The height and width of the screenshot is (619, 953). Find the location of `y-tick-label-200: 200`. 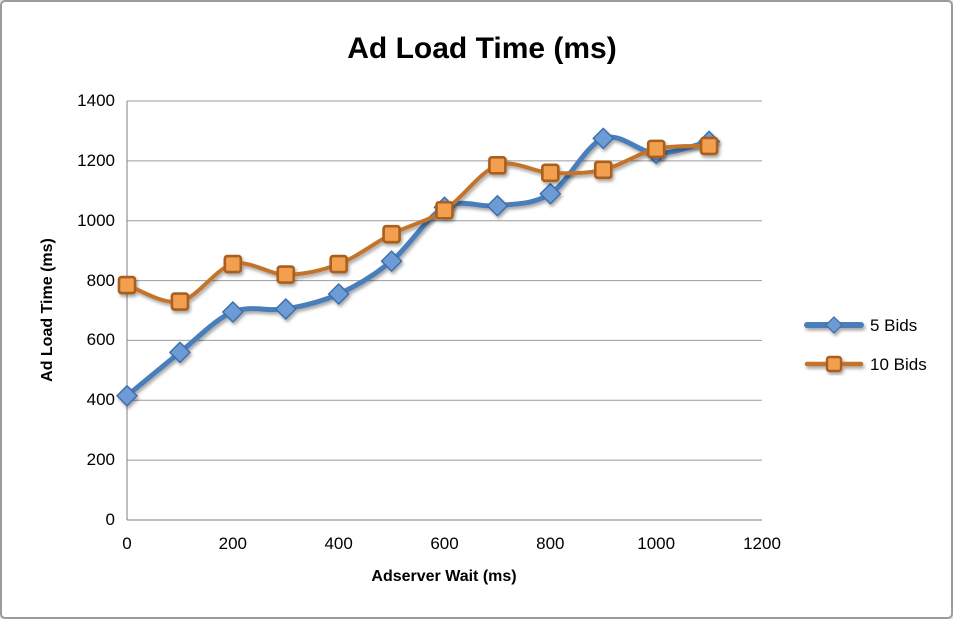

y-tick-label-200: 200 is located at coordinates (100, 460).